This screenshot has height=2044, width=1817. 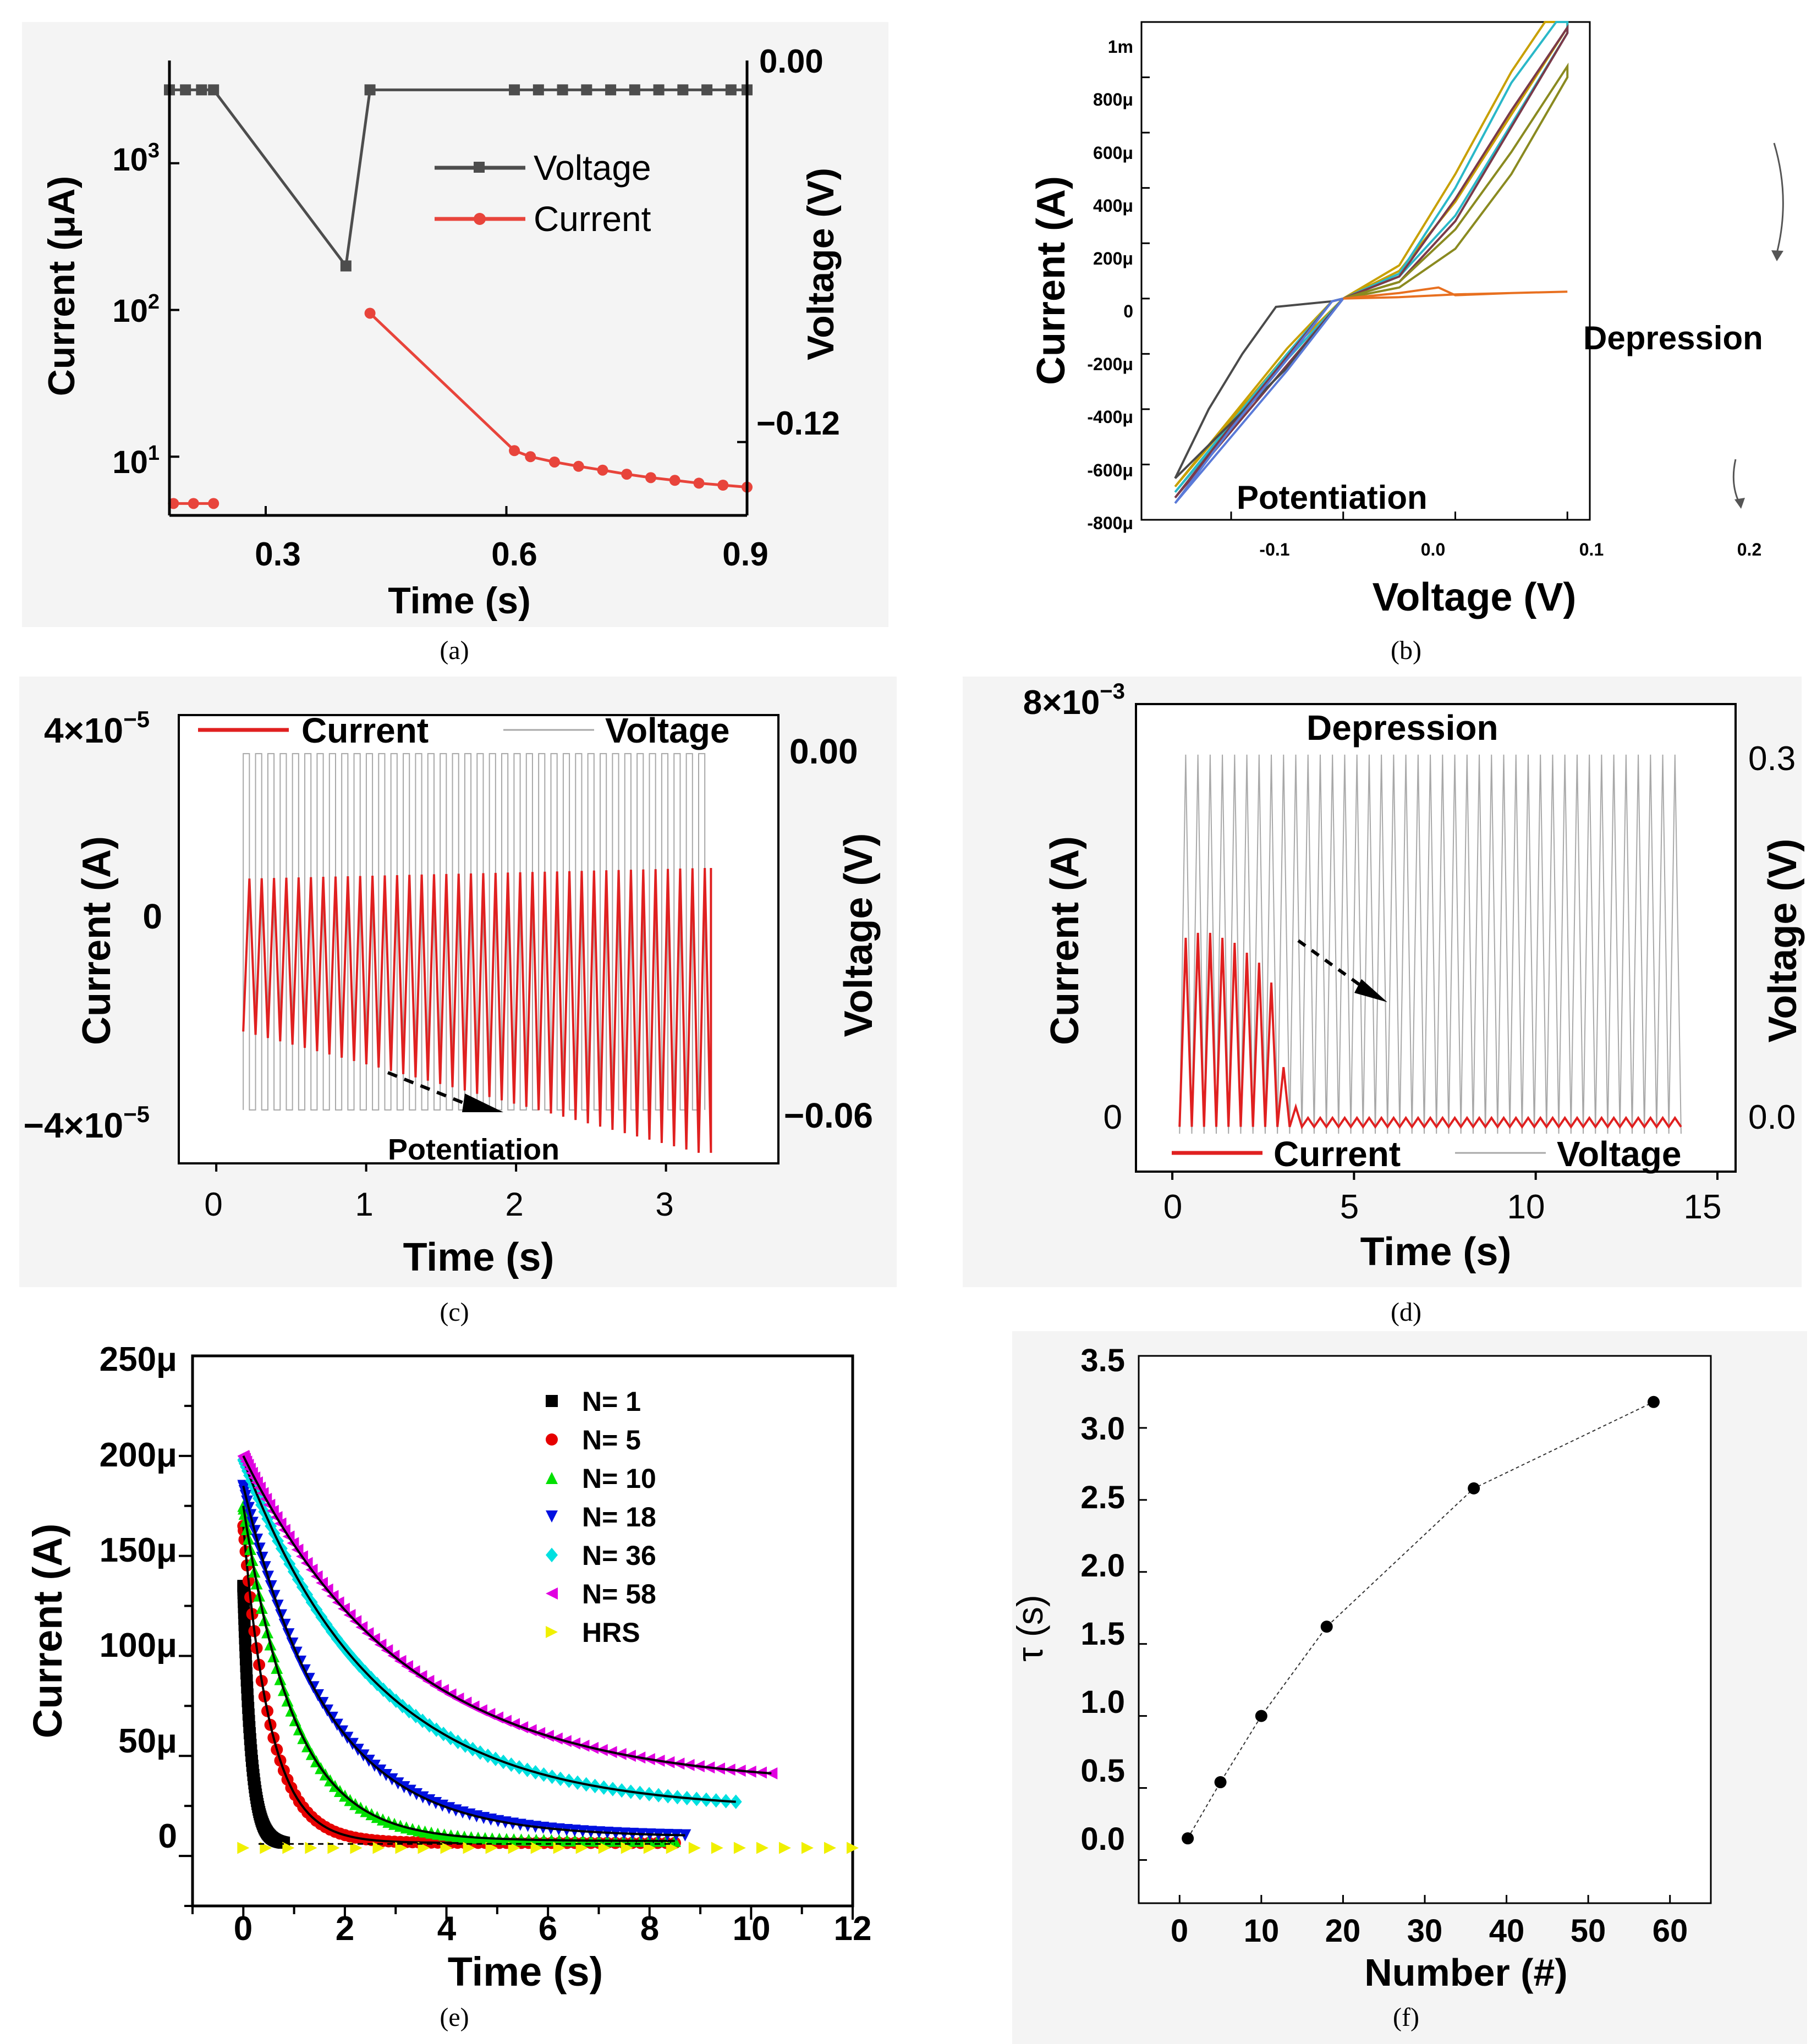 What do you see at coordinates (552, 1478) in the screenshot?
I see `e-legend-marker-n10` at bounding box center [552, 1478].